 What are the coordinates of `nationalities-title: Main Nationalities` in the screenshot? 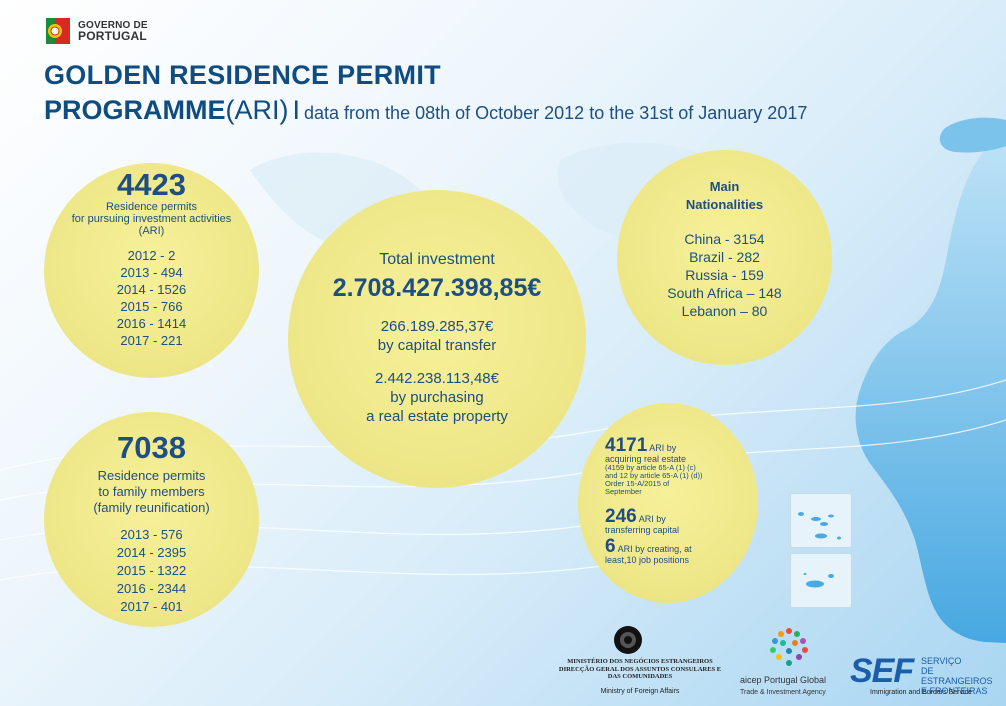 It's located at (724, 196).